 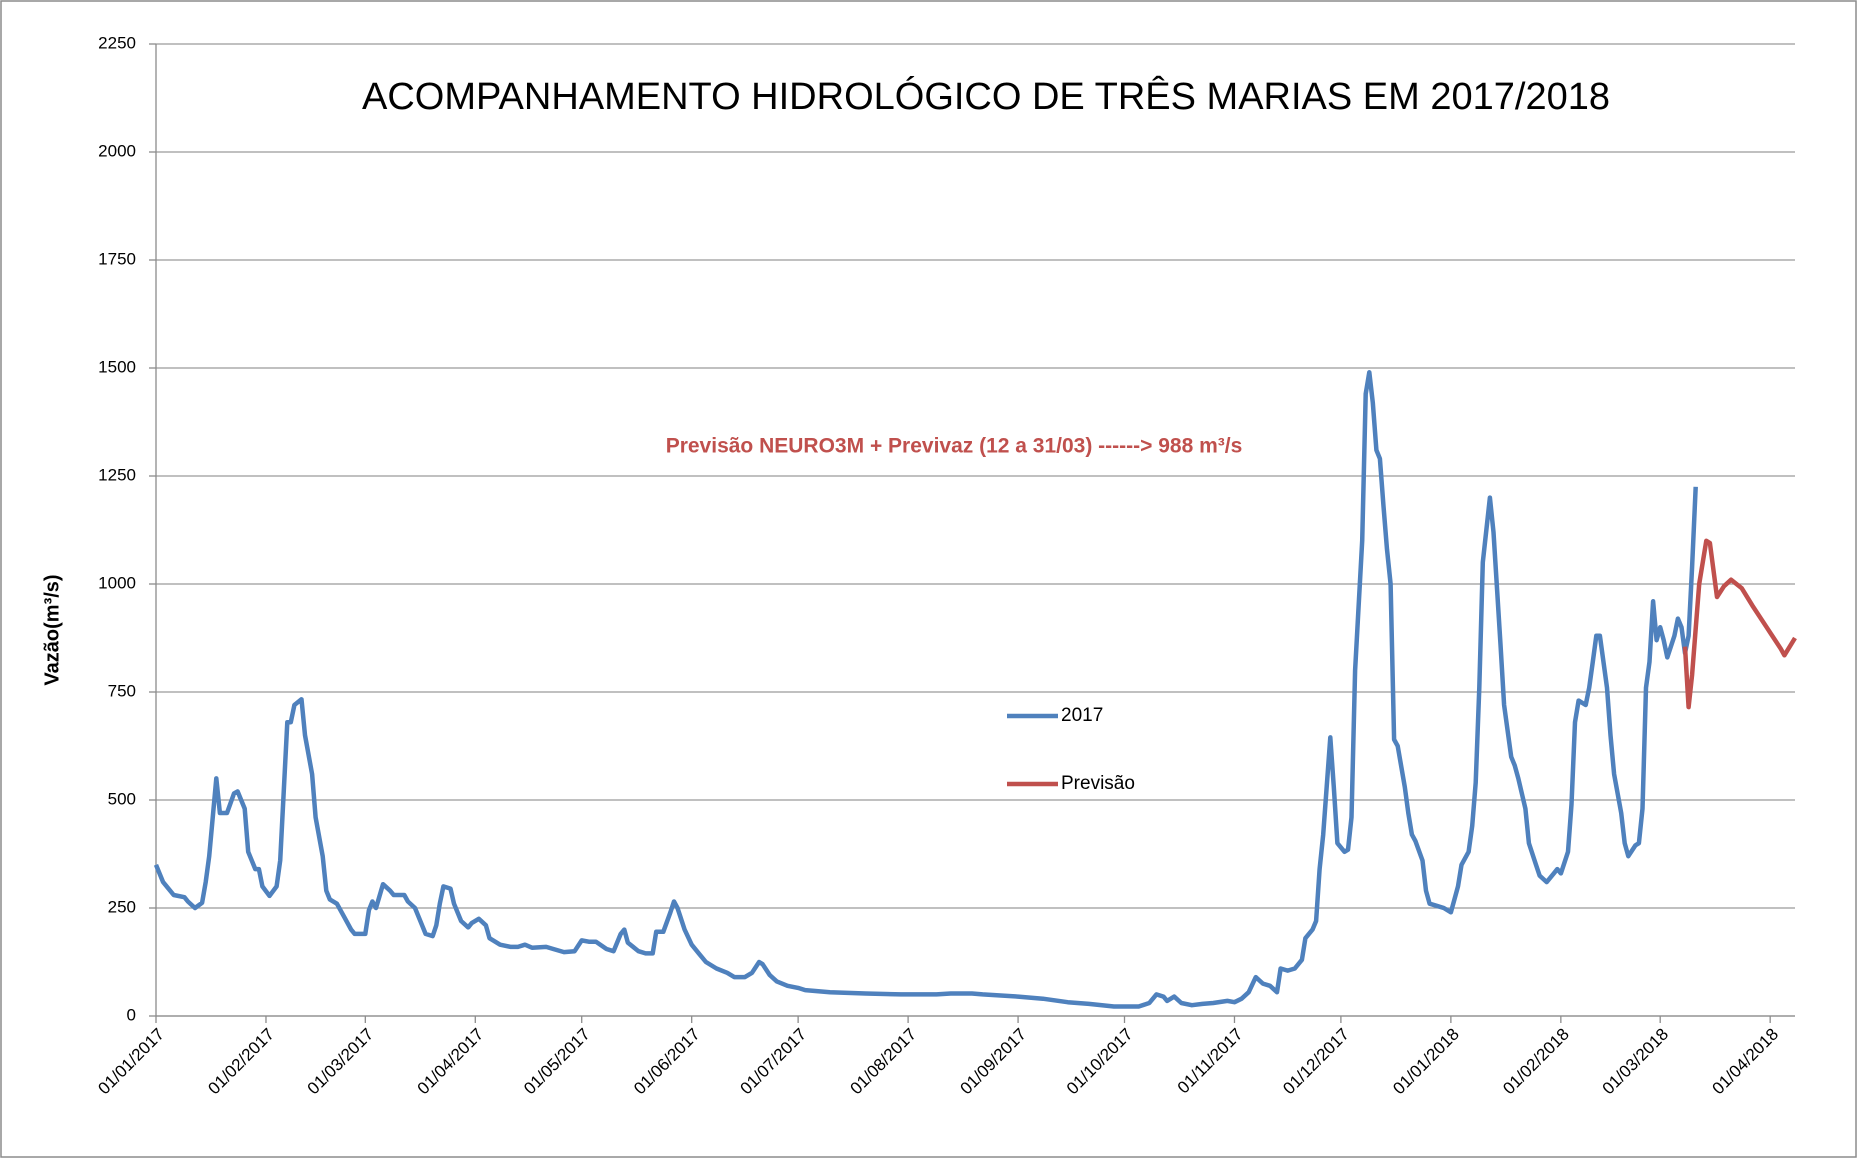 I want to click on legend-label: 2017, so click(x=1082, y=715).